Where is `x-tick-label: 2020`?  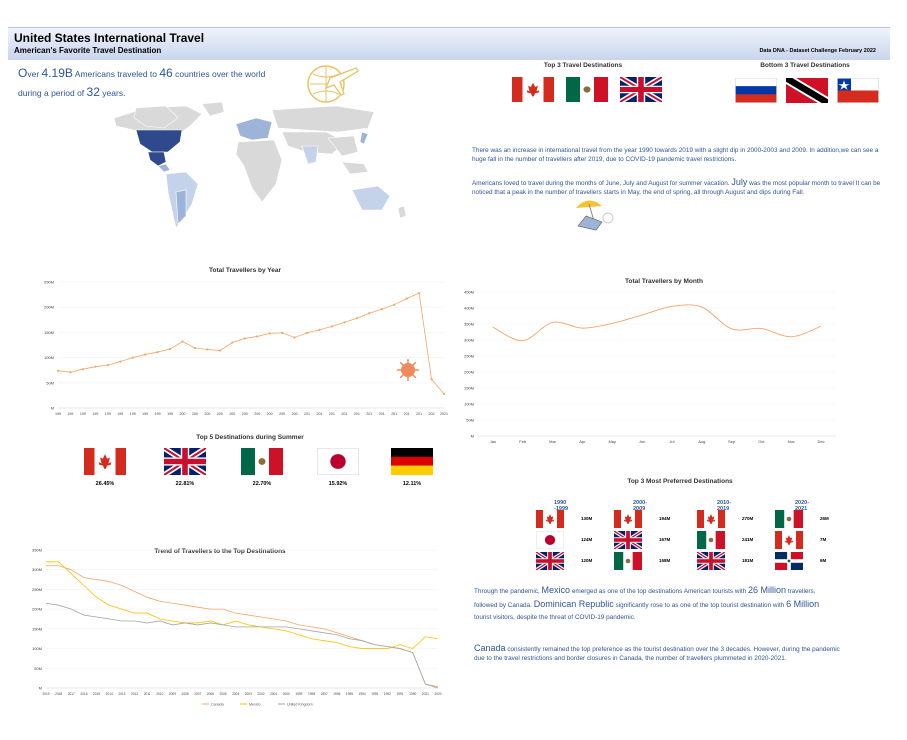 x-tick-label: 2020 is located at coordinates (437, 694).